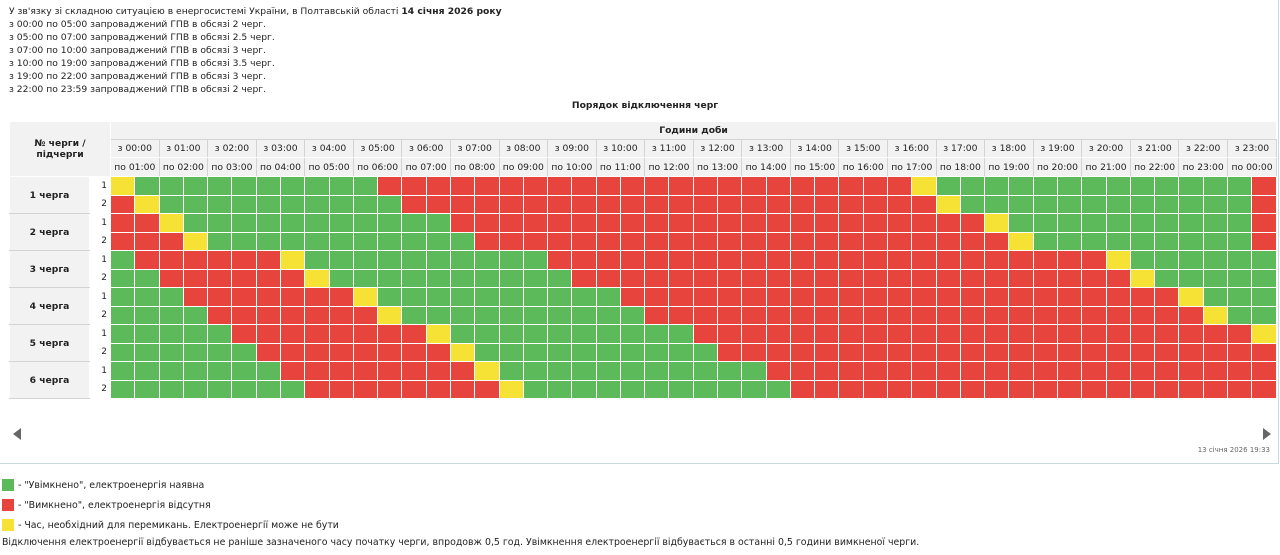  Describe the element at coordinates (863, 167) in the screenshot. I see `hour-to-header: по 16:00` at that location.